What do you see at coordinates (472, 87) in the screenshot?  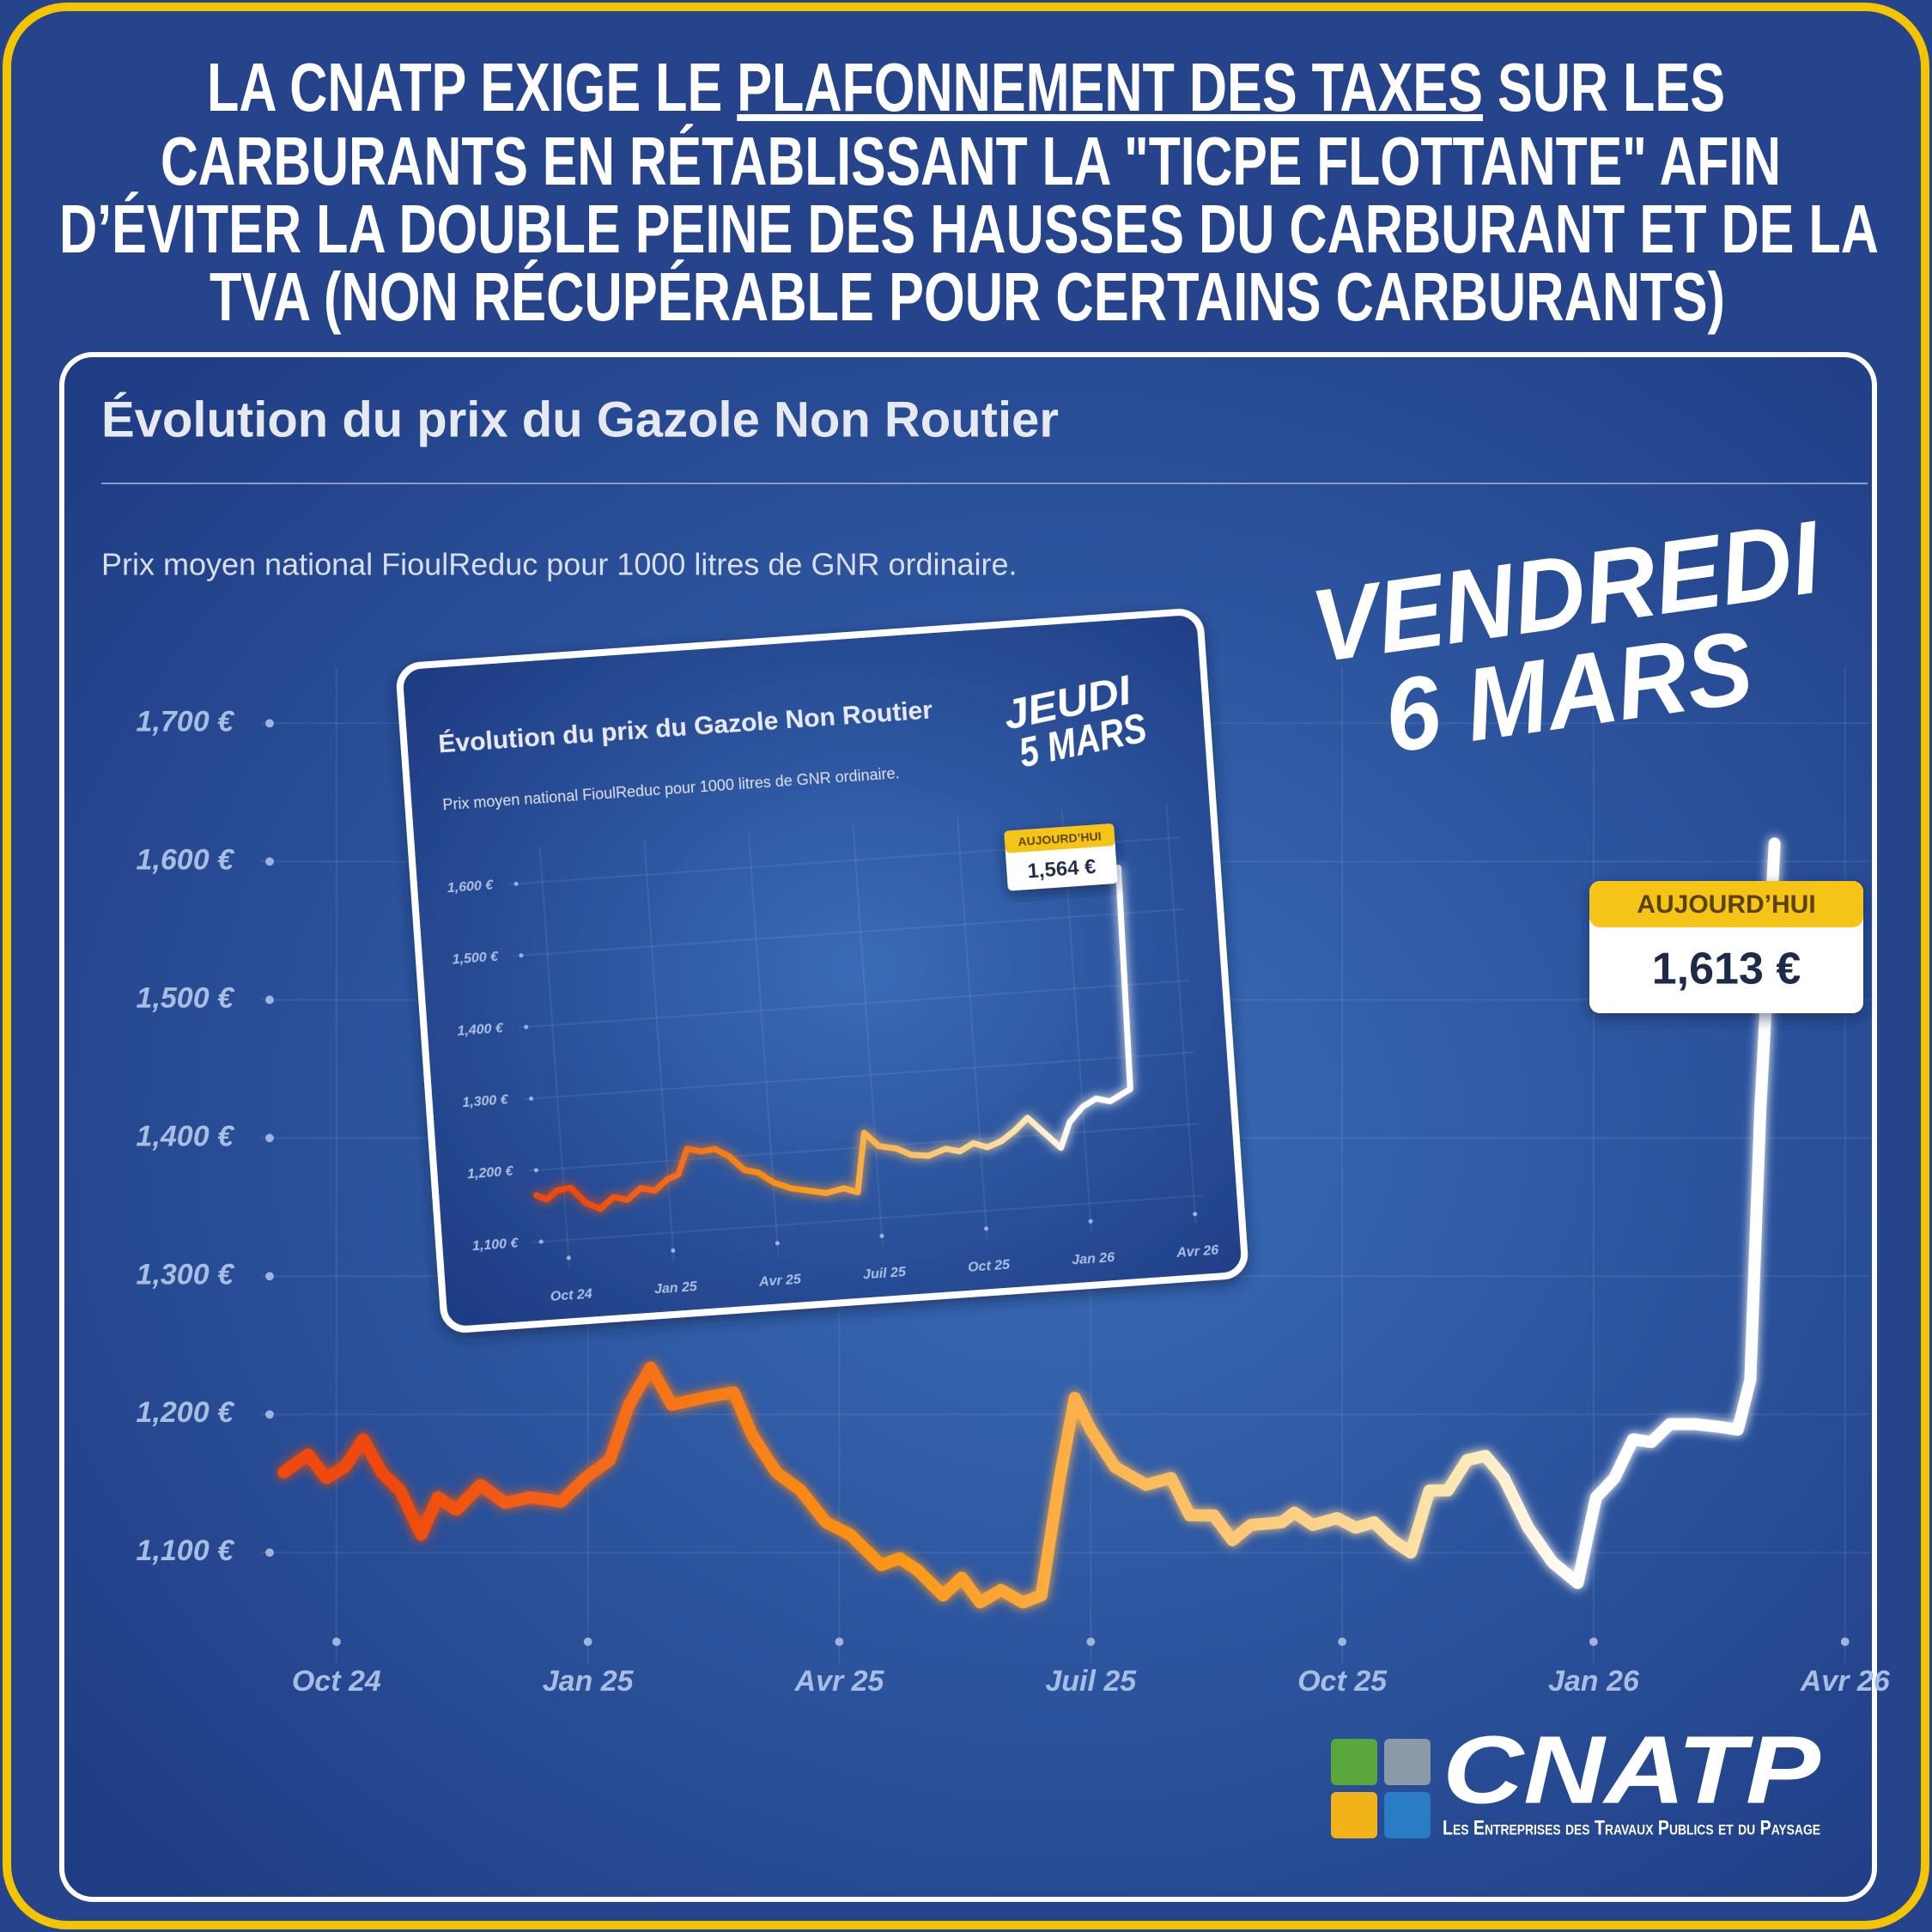 I see `headline-text: LA CNATP EXIGE LE` at bounding box center [472, 87].